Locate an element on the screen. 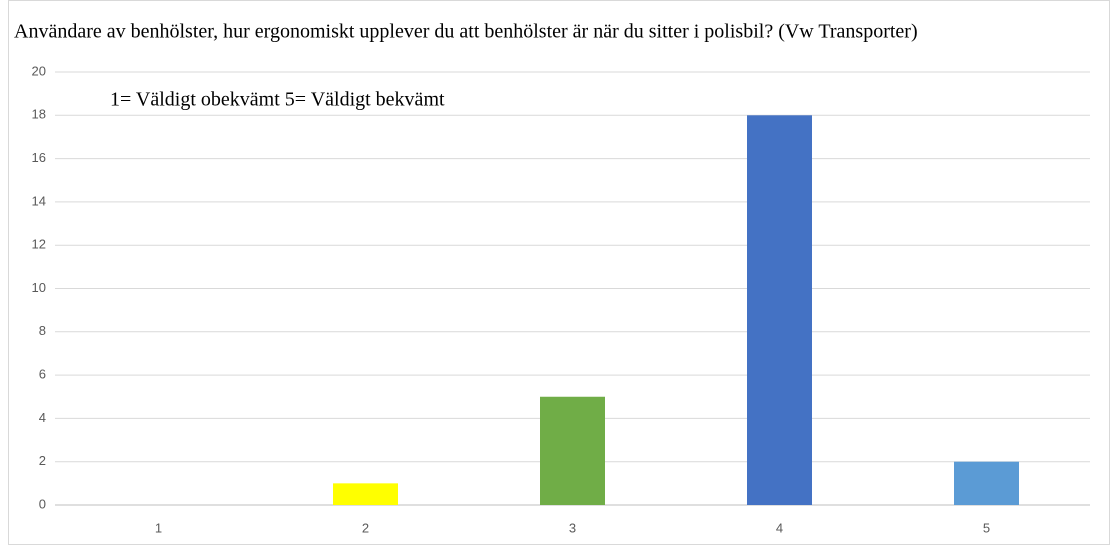  y-tick-label: 8 is located at coordinates (42, 330).